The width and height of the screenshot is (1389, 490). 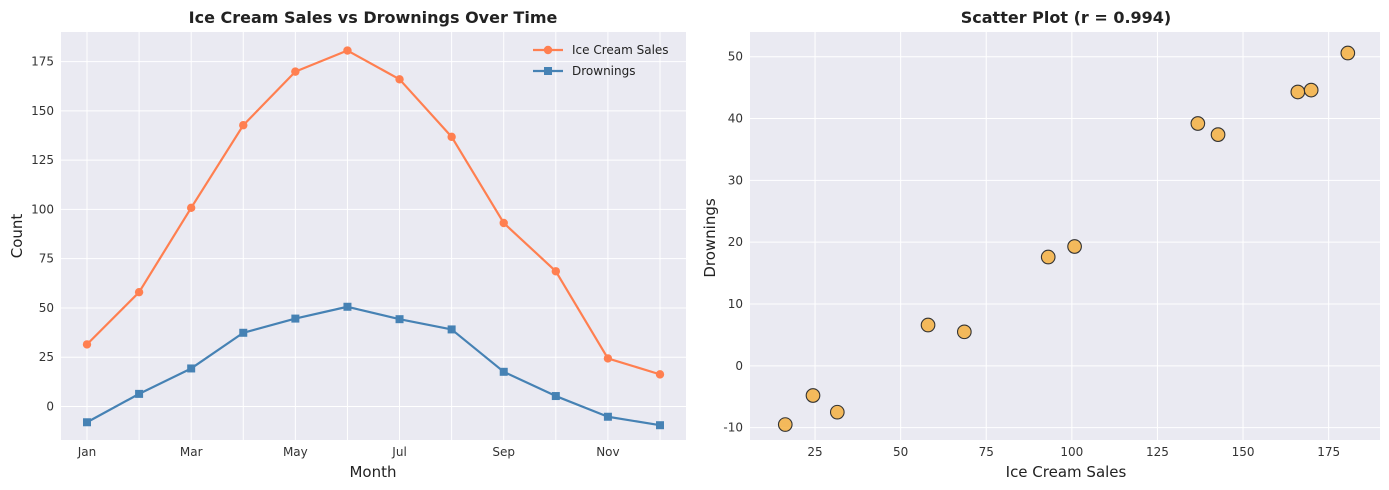 What do you see at coordinates (348, 452) in the screenshot?
I see `line-chart-x-ticks: Jan Mar May Jul Sep Nov` at bounding box center [348, 452].